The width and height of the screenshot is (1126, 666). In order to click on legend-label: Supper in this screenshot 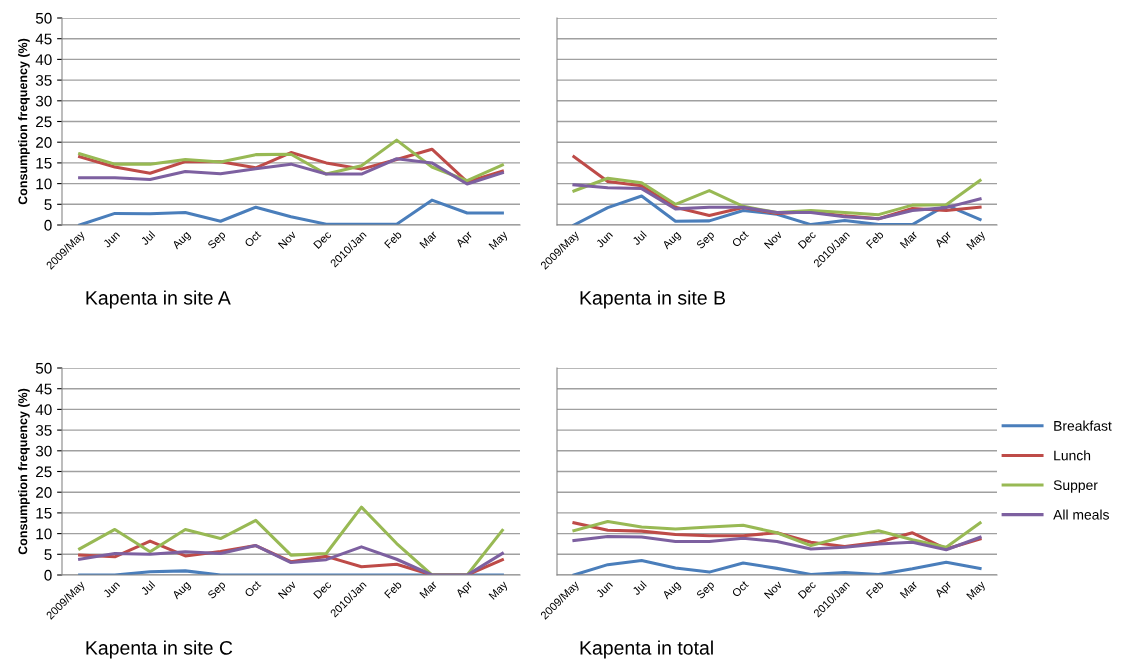, I will do `click(1075, 486)`.